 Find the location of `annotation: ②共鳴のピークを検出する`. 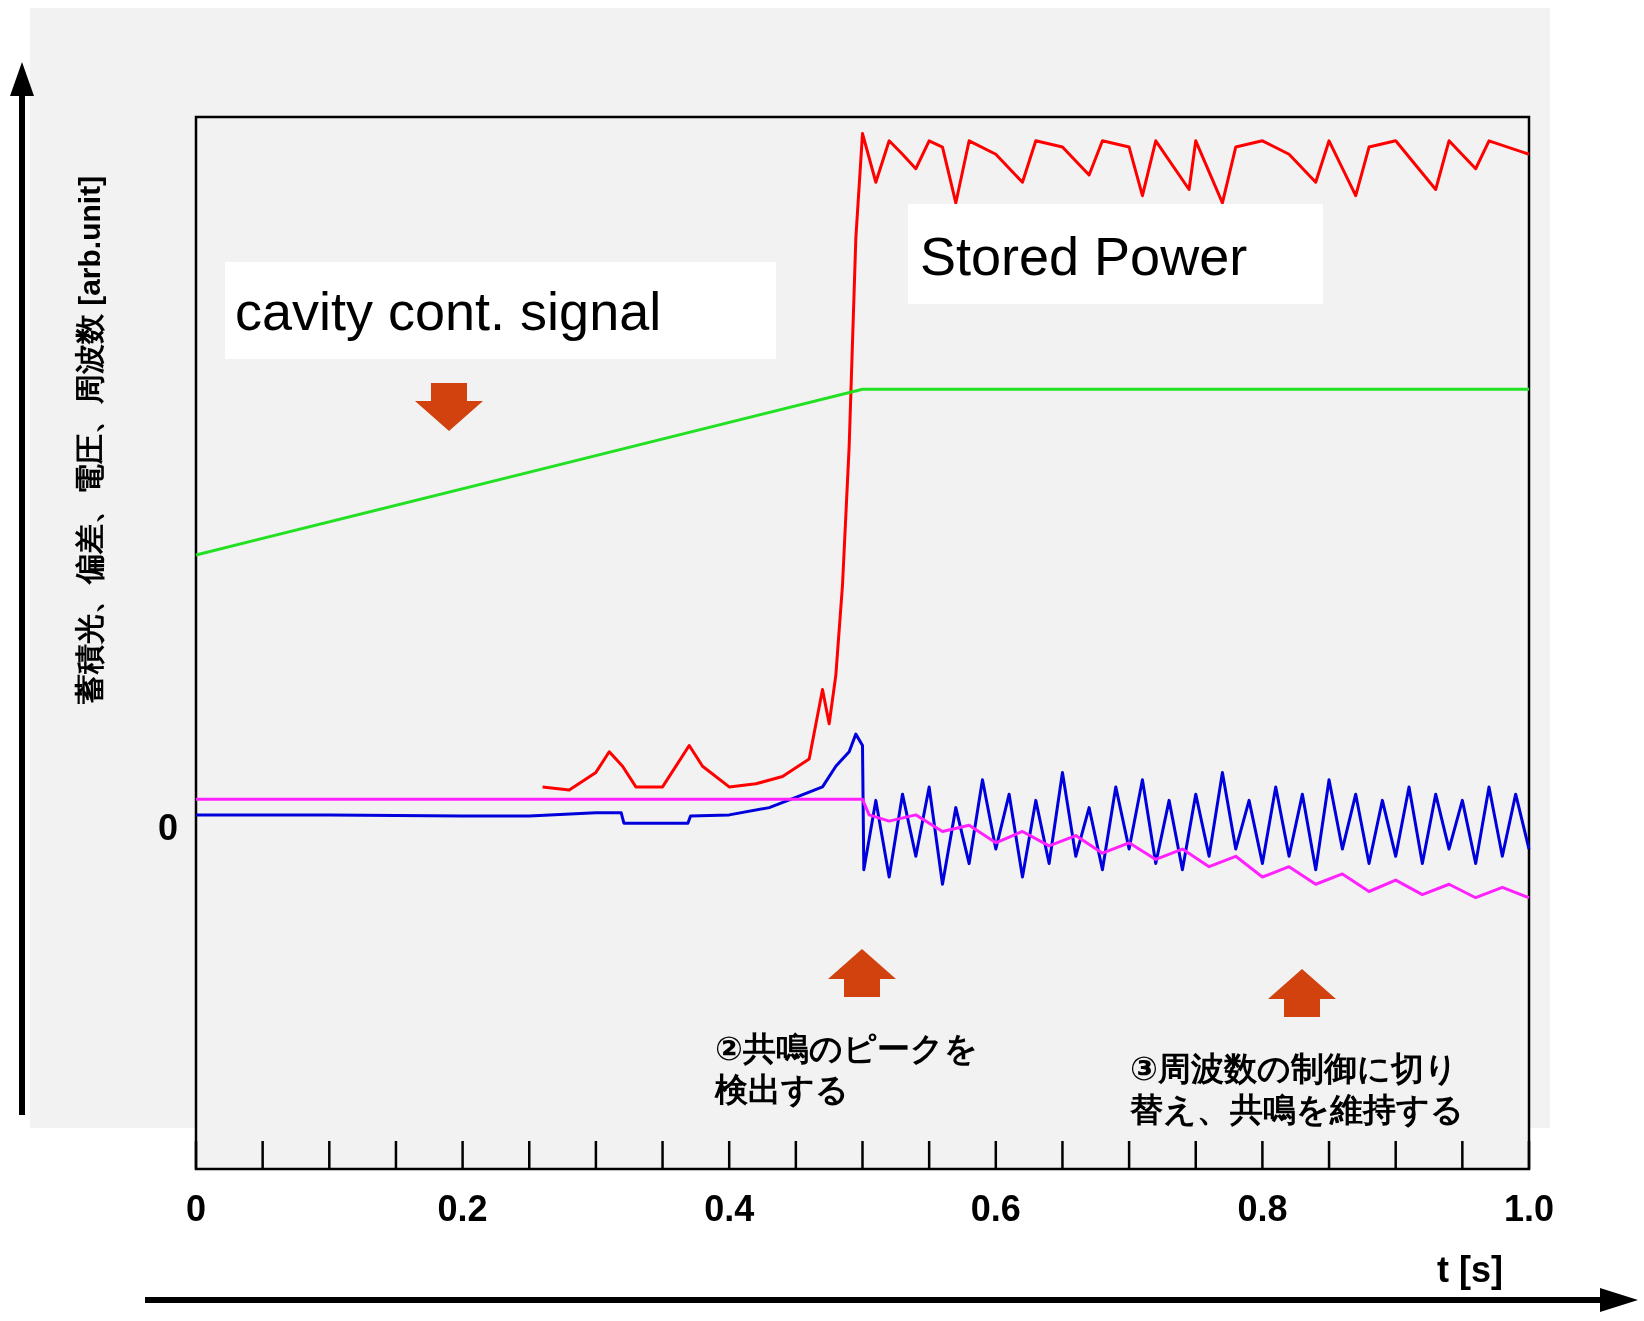

annotation: ②共鳴のピークを検出する is located at coordinates (846, 1069).